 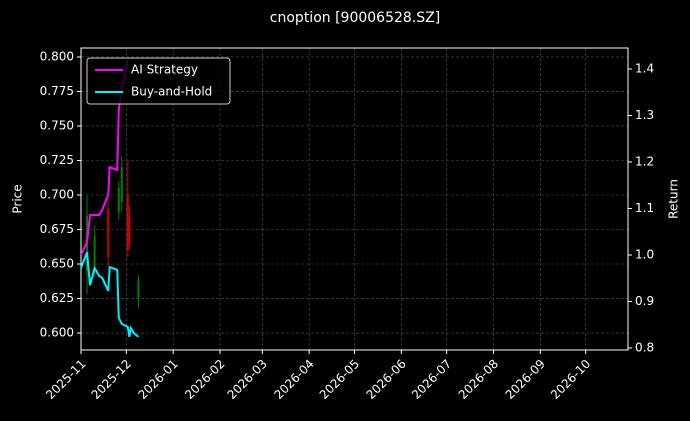 What do you see at coordinates (57, 264) in the screenshot?
I see `y-tick-label: 0.650` at bounding box center [57, 264].